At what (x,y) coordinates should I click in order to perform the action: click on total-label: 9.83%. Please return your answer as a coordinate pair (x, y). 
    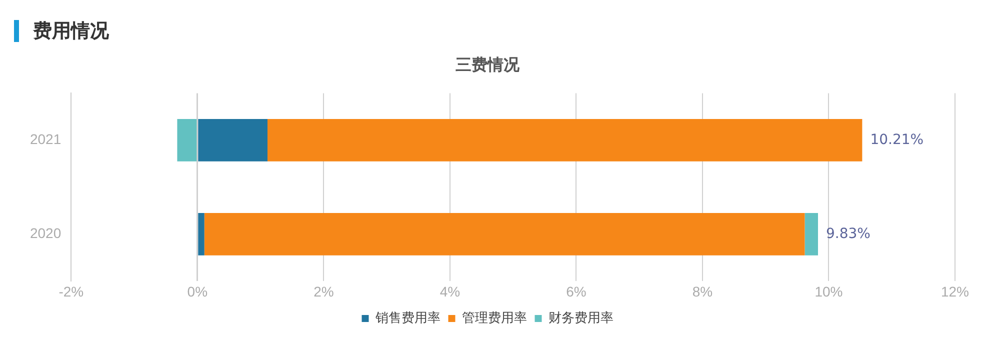
    Looking at the image, I should click on (848, 234).